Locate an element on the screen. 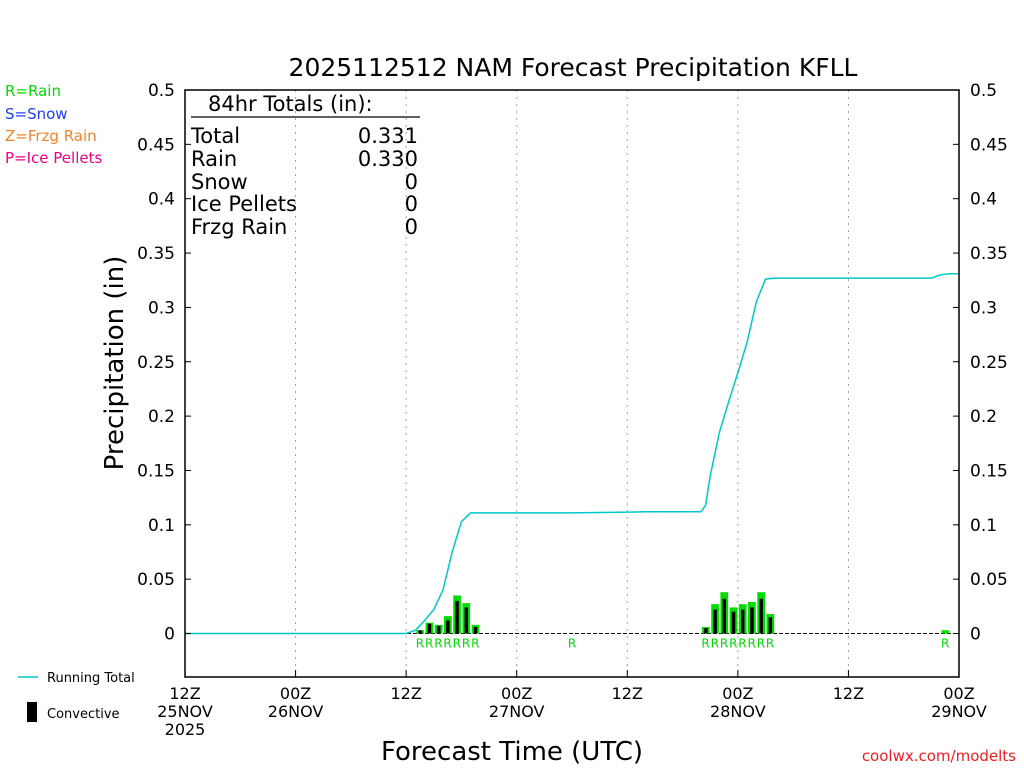  y-tick-label-left-2: 0.1 is located at coordinates (161, 526).